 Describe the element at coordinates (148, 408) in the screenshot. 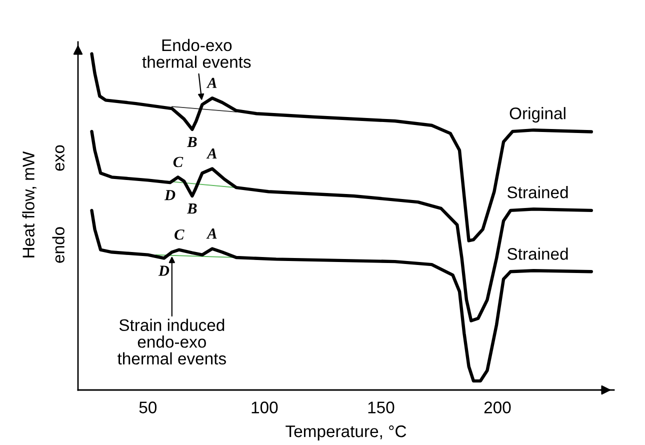

I see `x-tick-label: 50` at that location.